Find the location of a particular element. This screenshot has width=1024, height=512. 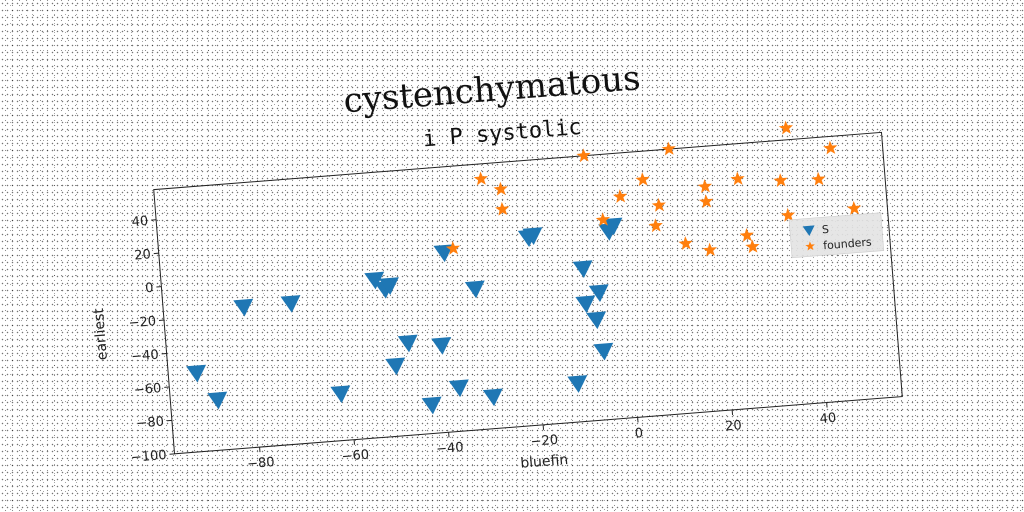

y-tick-label: 0 is located at coordinates (149, 289).